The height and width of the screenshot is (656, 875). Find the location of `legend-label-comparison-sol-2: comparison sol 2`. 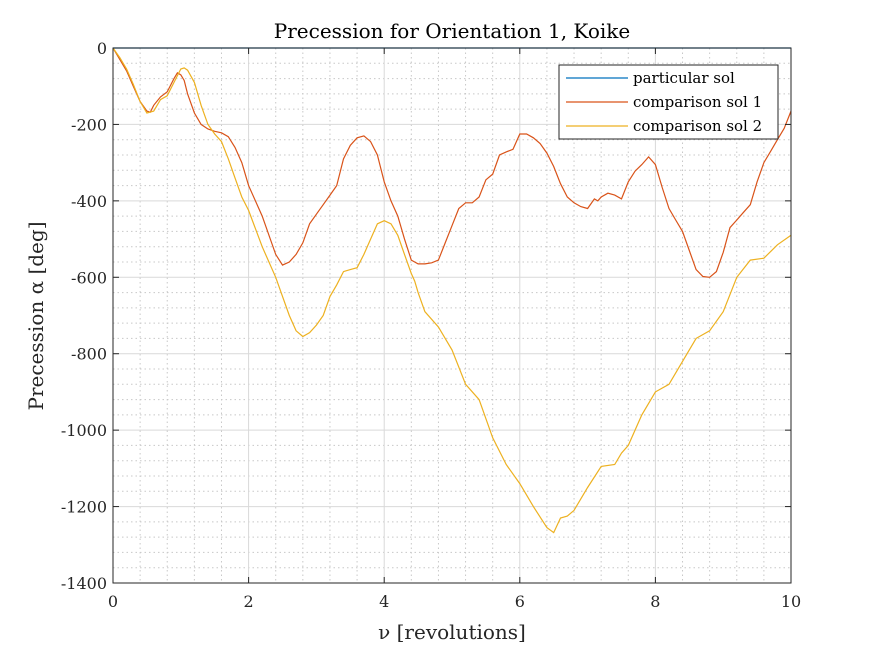

legend-label-comparison-sol-2: comparison sol 2 is located at coordinates (697, 126).